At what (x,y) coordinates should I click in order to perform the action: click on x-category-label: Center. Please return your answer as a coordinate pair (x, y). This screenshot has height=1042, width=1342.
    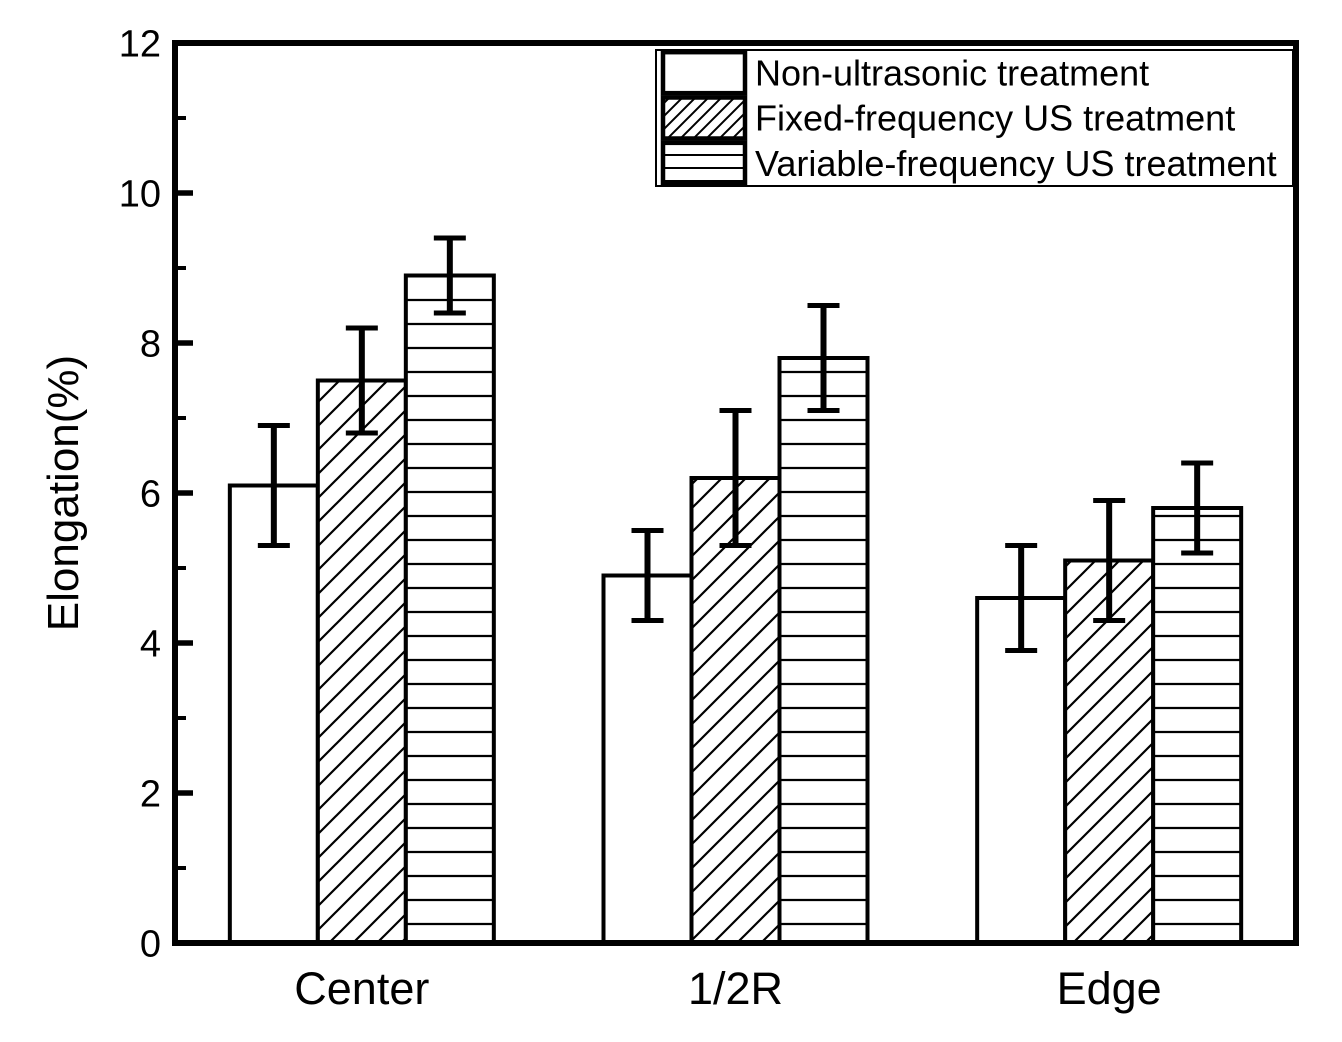
    Looking at the image, I should click on (361, 988).